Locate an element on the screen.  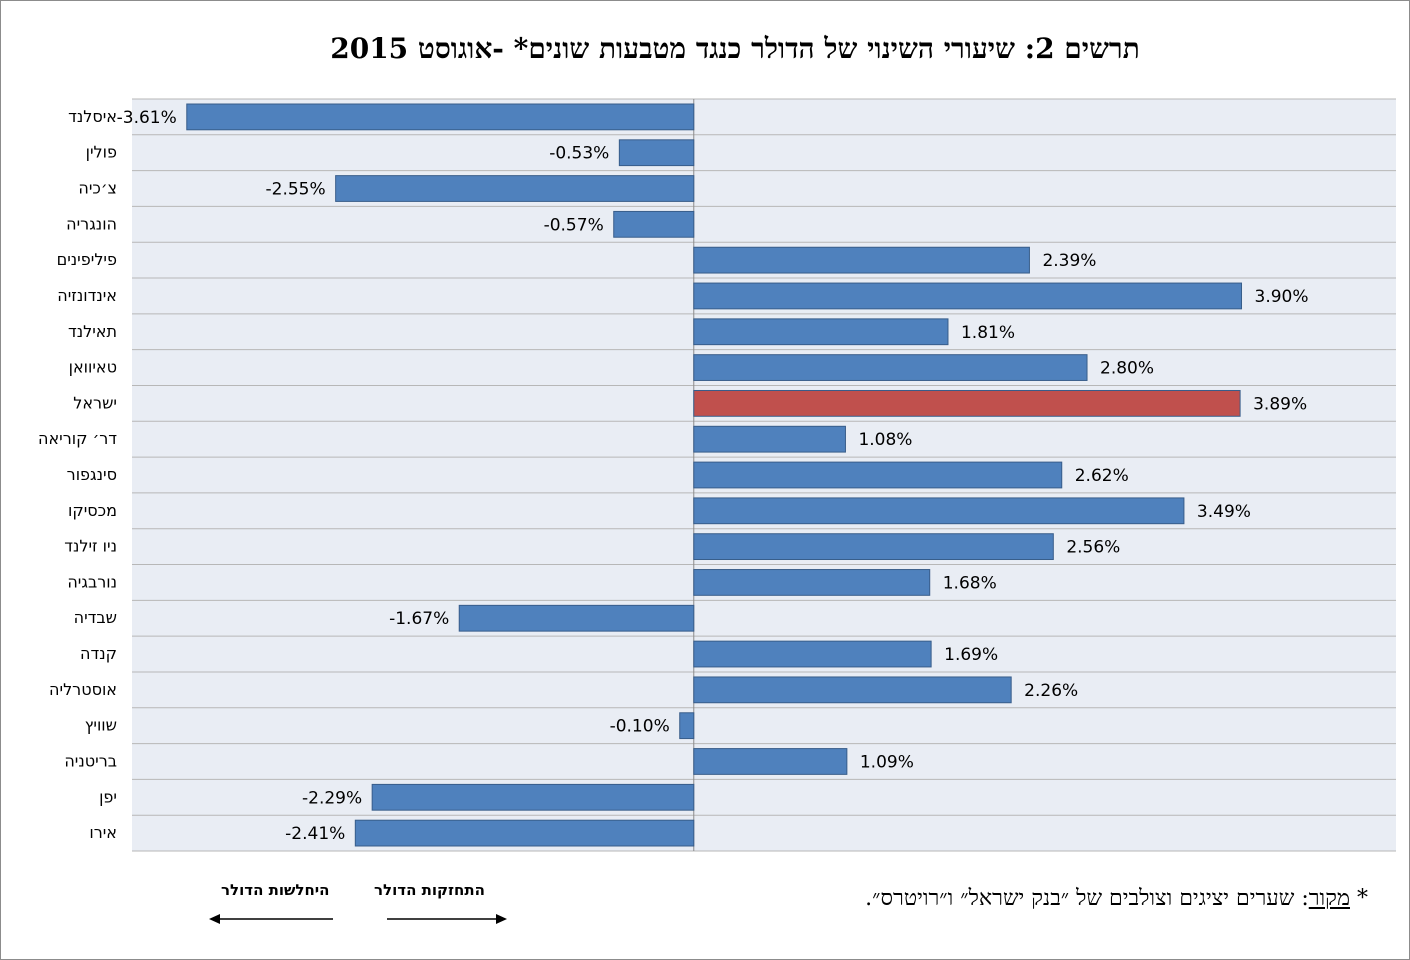
category-label: הונגריה is located at coordinates (91, 223).